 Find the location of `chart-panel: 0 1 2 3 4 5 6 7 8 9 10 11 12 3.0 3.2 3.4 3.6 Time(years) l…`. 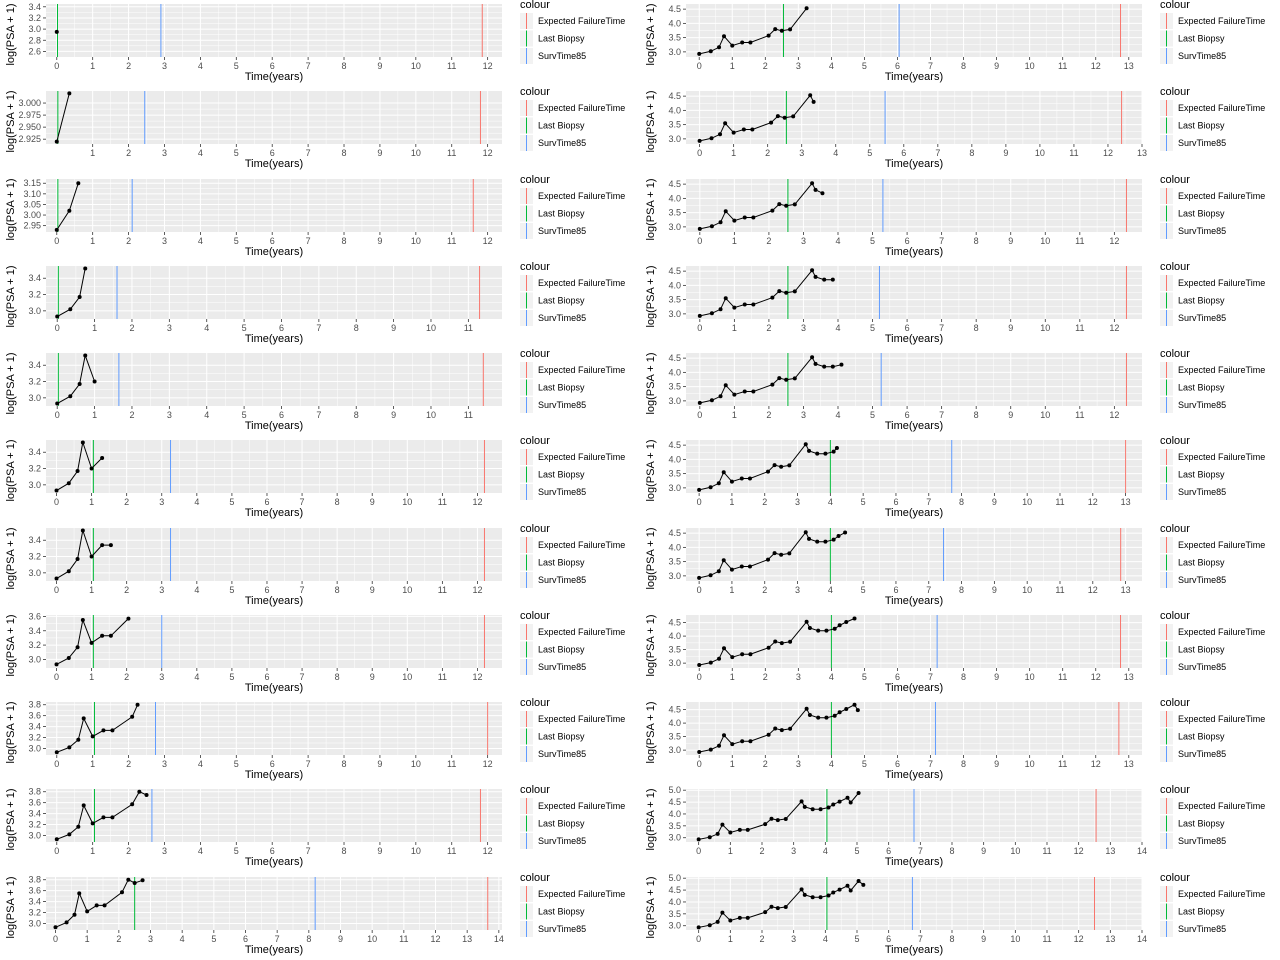

chart-panel: 0 1 2 3 4 5 6 7 8 9 10 11 12 3.0 3.2 3.4 3.6 Time(years) l… is located at coordinates (320, 654).